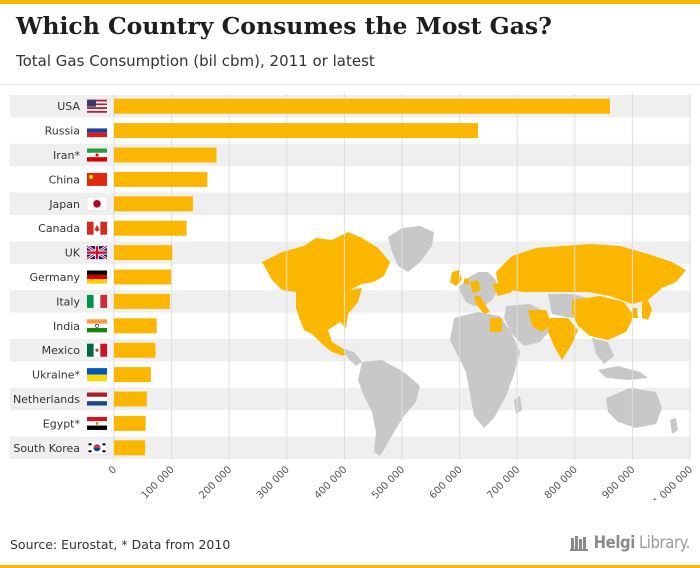  I want to click on source-note: Source: Eurostat, * Data from 2010, so click(120, 544).